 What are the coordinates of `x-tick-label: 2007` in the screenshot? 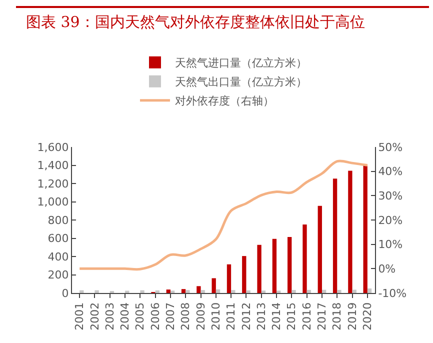 It's located at (171, 316).